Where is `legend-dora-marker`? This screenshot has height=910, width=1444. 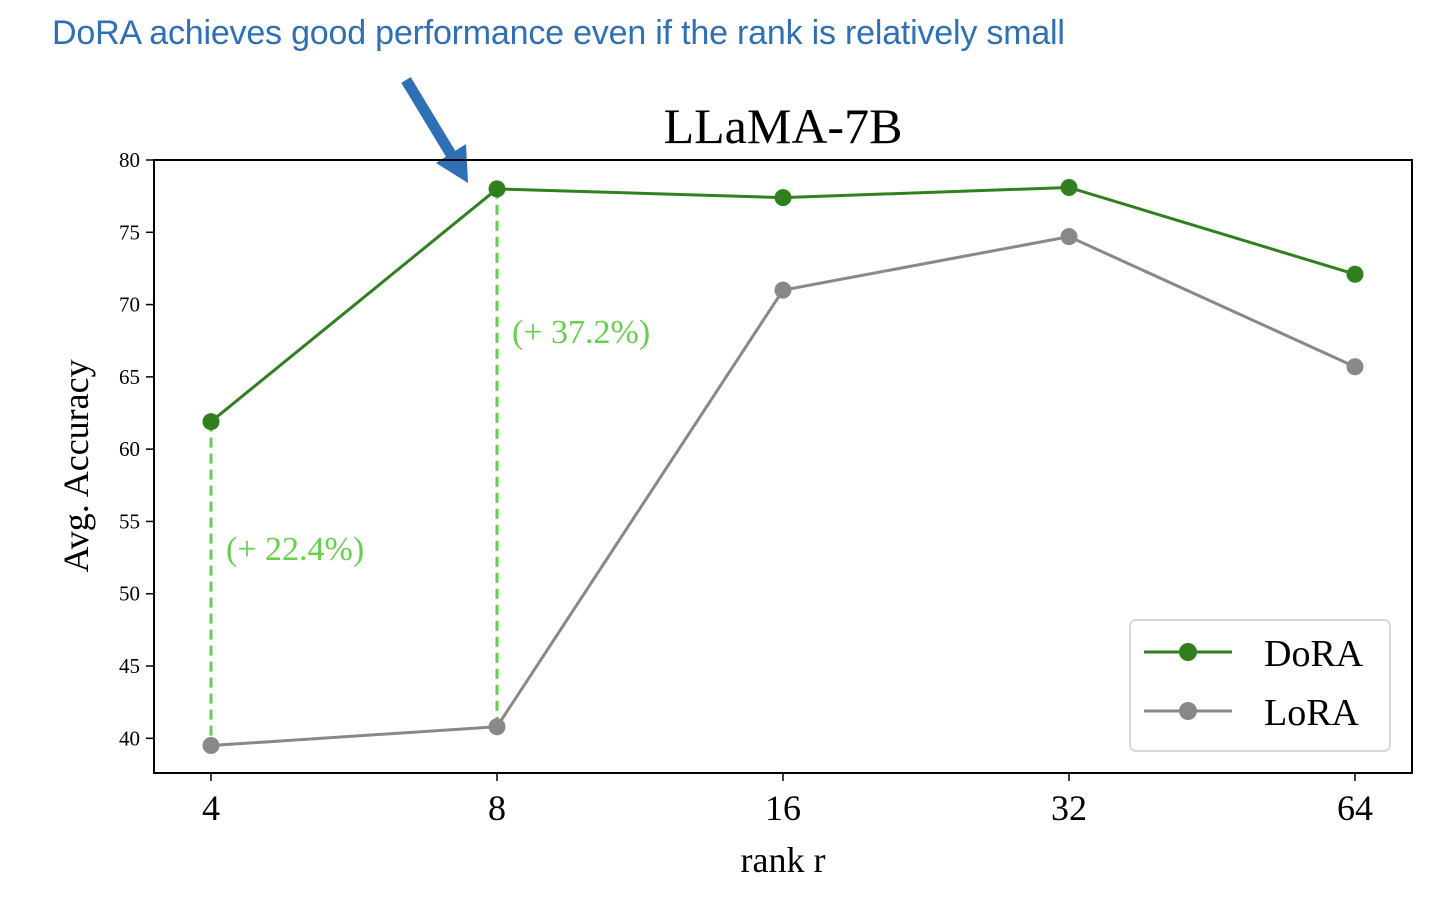 legend-dora-marker is located at coordinates (1188, 652).